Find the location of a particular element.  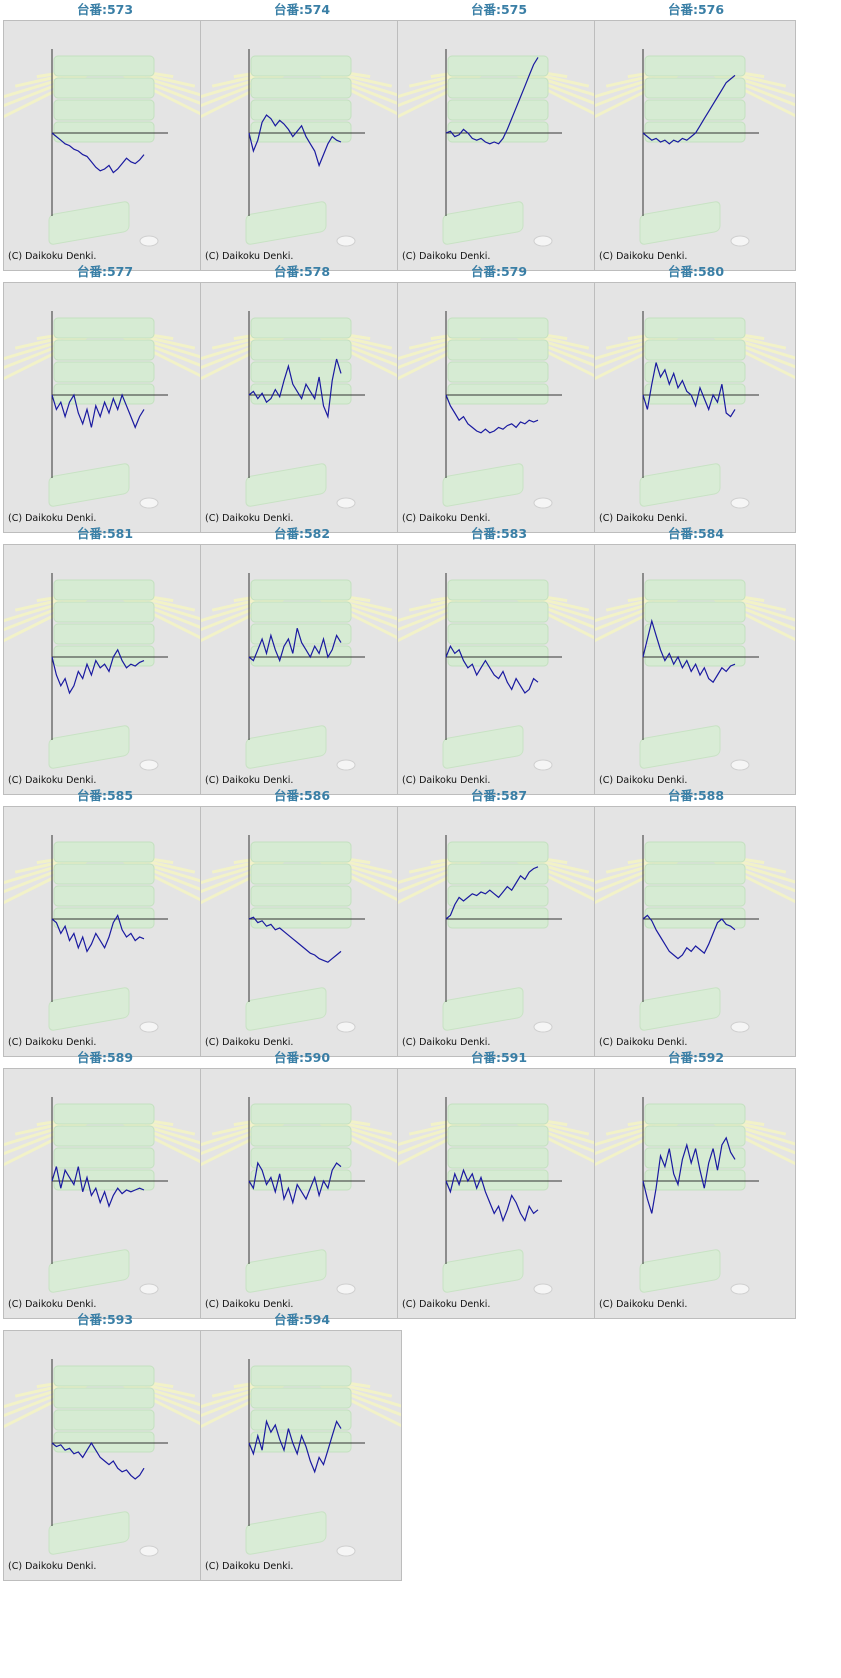

slot-chart: 台番:576 (C) Daikoku Denki. is located at coordinates (696, 135).